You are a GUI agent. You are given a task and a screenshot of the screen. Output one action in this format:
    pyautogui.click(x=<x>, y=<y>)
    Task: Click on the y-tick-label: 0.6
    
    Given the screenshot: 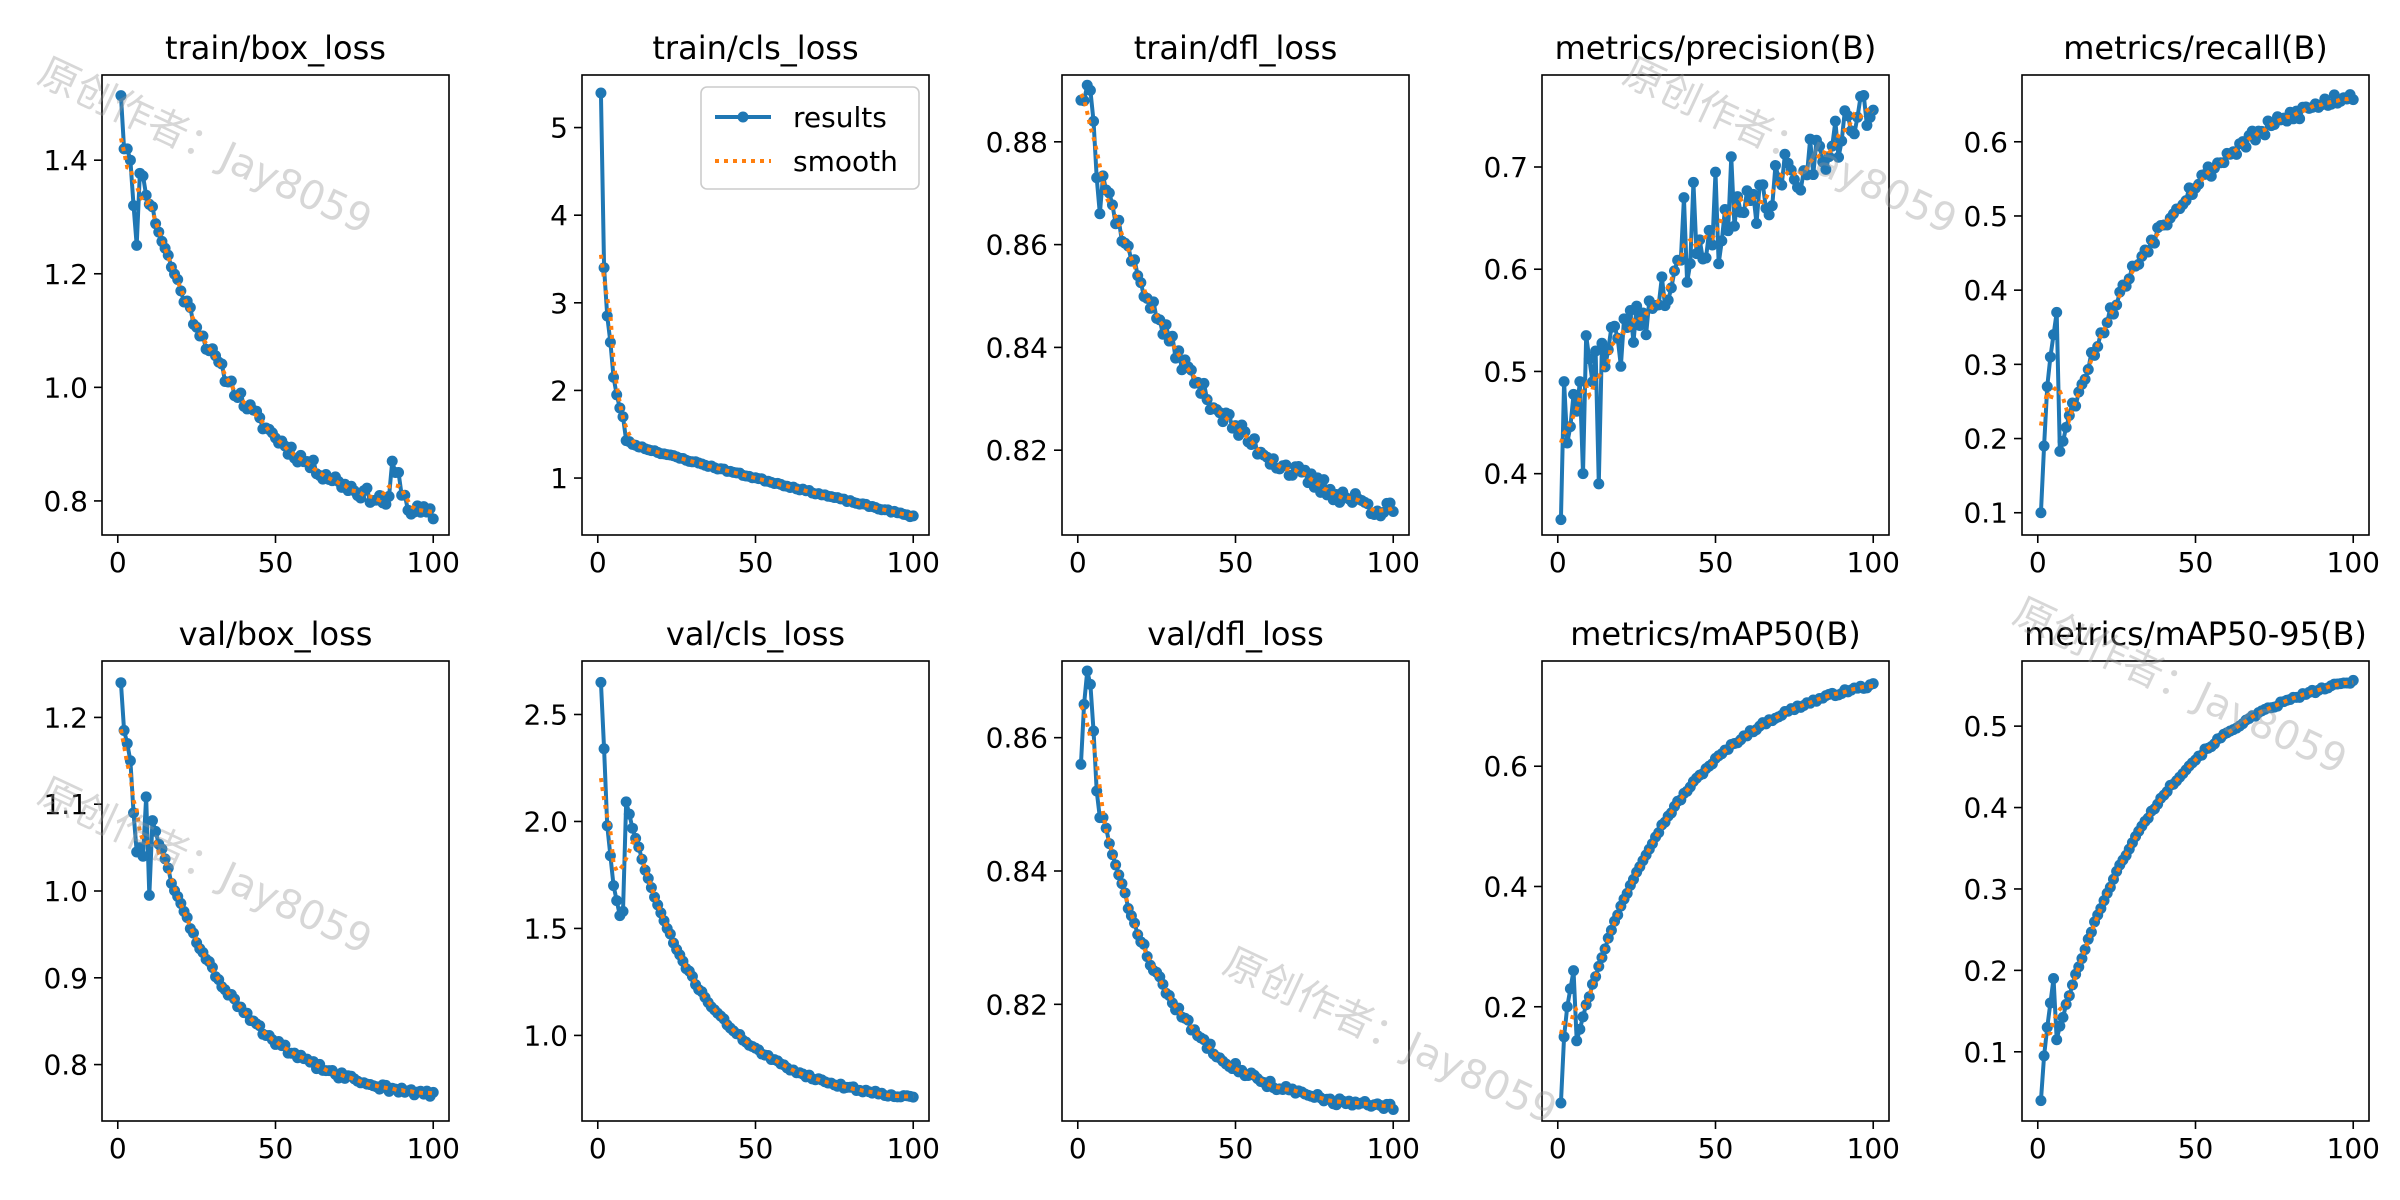 What is the action you would take?
    pyautogui.click(x=1505, y=766)
    